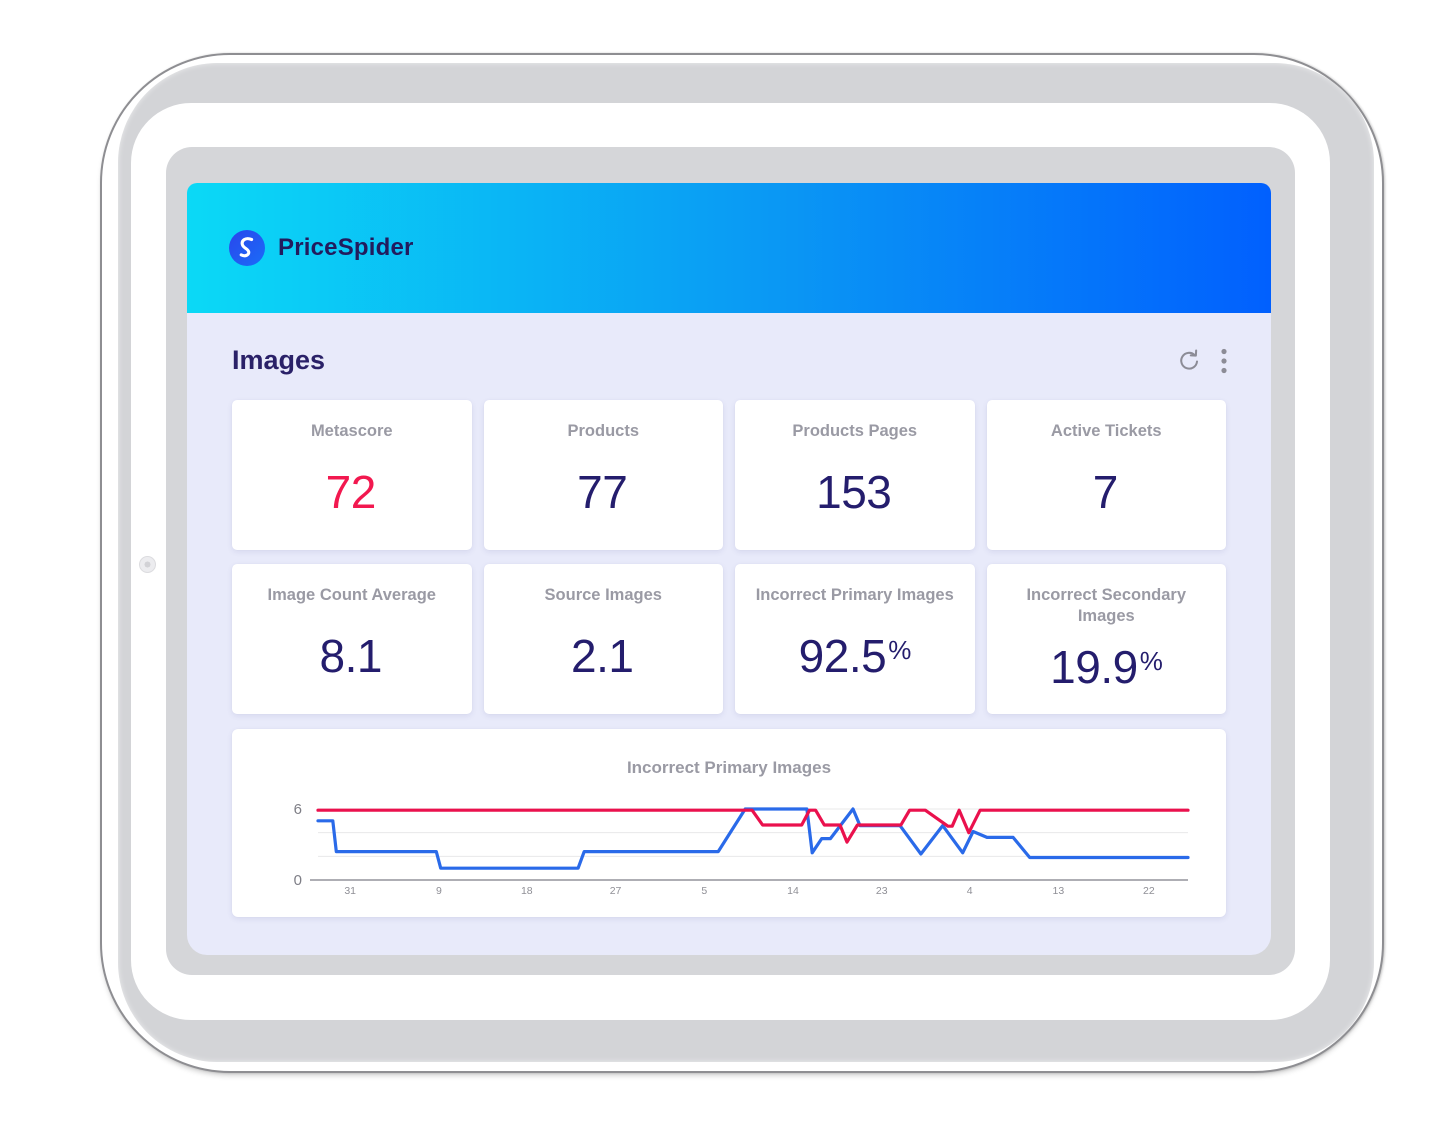  I want to click on stat-card-metascore: Metascore 72, so click(352, 475).